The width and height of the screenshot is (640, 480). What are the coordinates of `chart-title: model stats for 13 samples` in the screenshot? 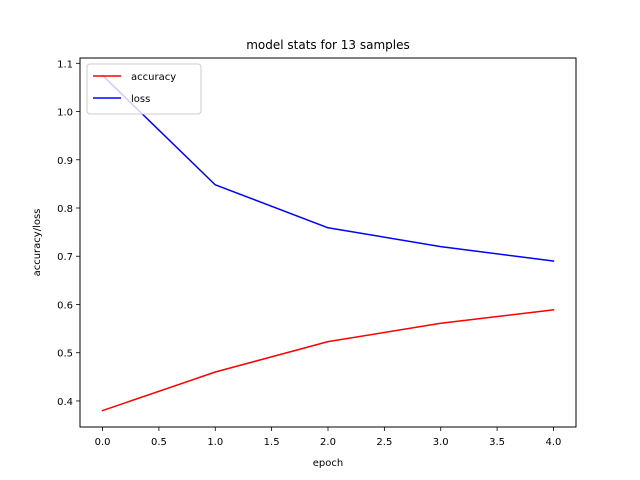 It's located at (328, 45).